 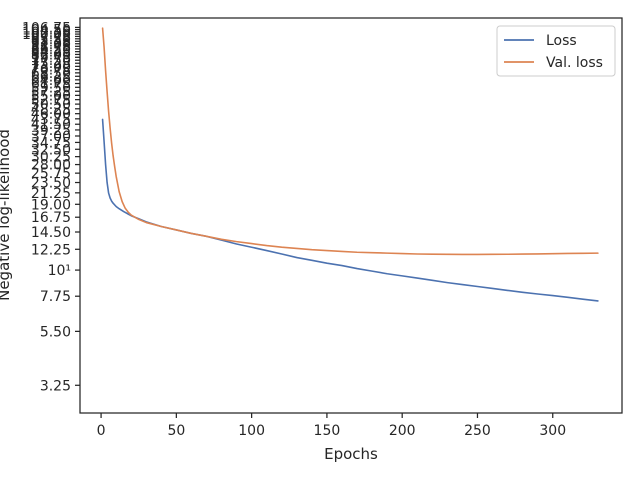 I want to click on y-tick-label: 41.50, so click(x=51, y=125).